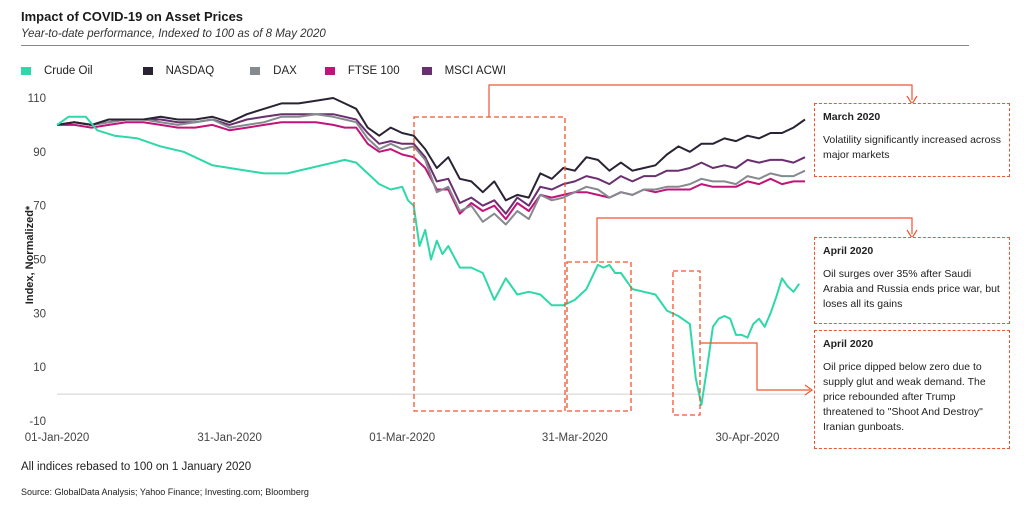 Image resolution: width=1024 pixels, height=512 pixels. I want to click on y-tick-label: 90, so click(39, 153).